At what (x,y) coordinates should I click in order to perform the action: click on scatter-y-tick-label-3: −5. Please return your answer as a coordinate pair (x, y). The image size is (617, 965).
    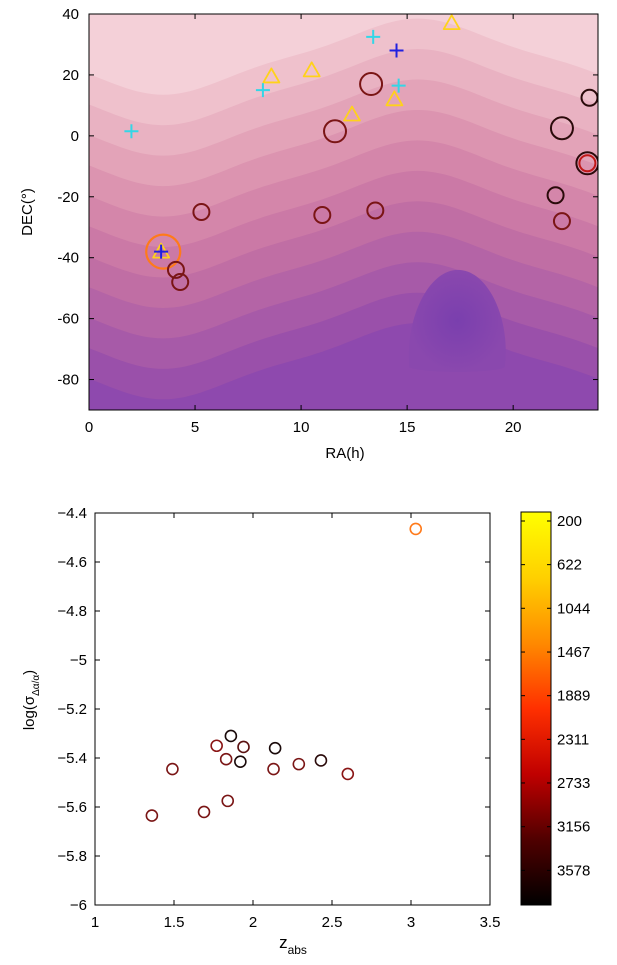
    Looking at the image, I should click on (78, 660).